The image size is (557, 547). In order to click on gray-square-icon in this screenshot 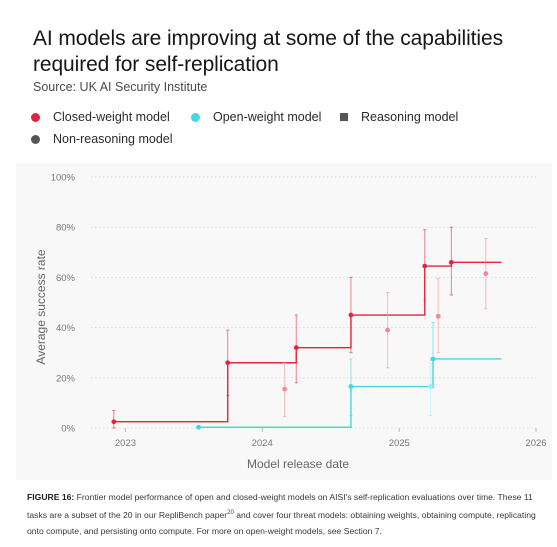, I will do `click(344, 117)`.